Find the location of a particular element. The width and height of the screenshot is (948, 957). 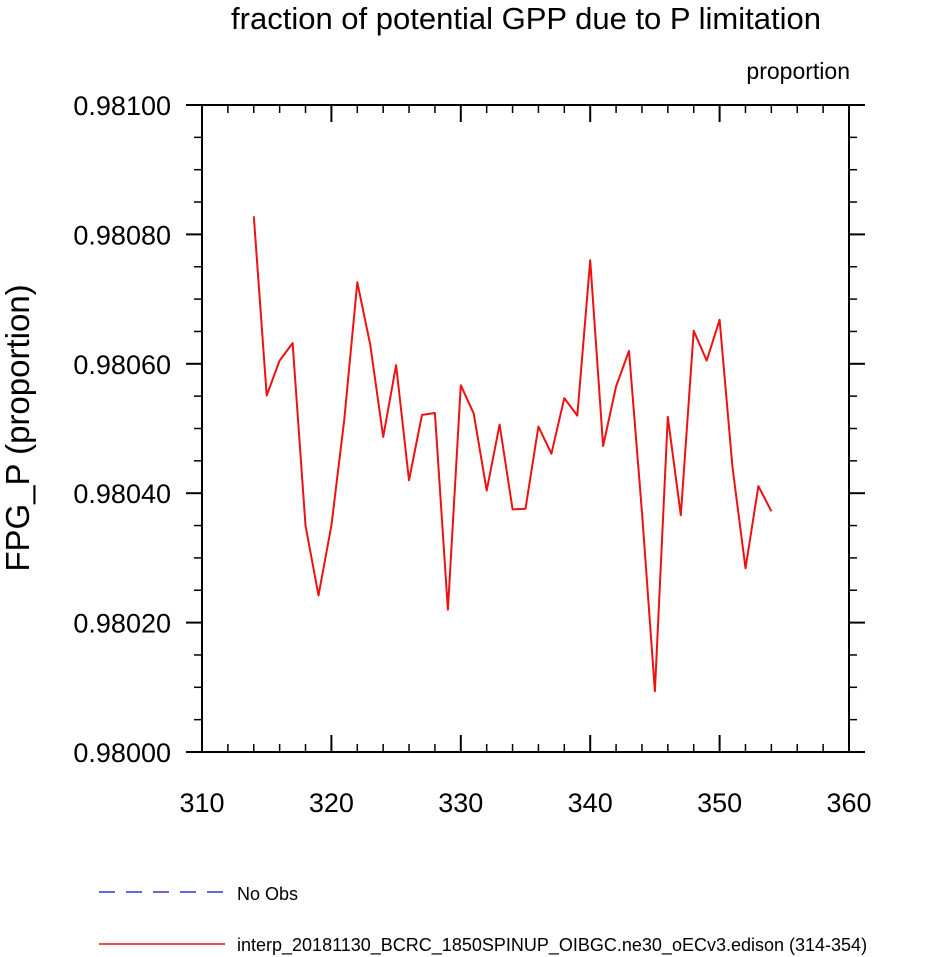

y-tick-label: 0.98060 is located at coordinates (122, 365).